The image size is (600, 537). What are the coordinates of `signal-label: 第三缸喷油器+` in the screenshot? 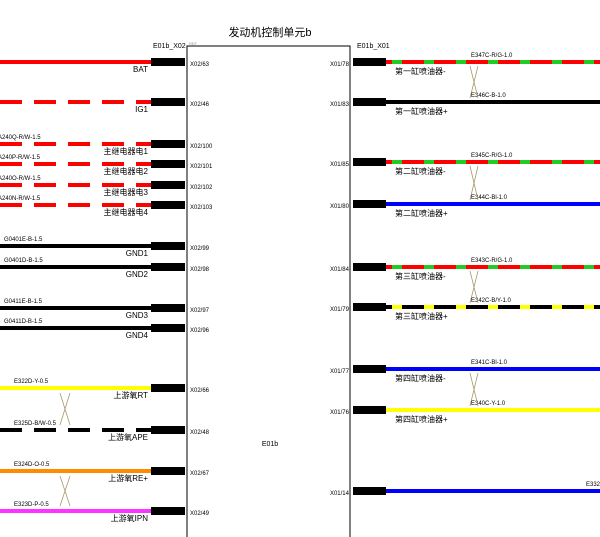 It's located at (421, 316).